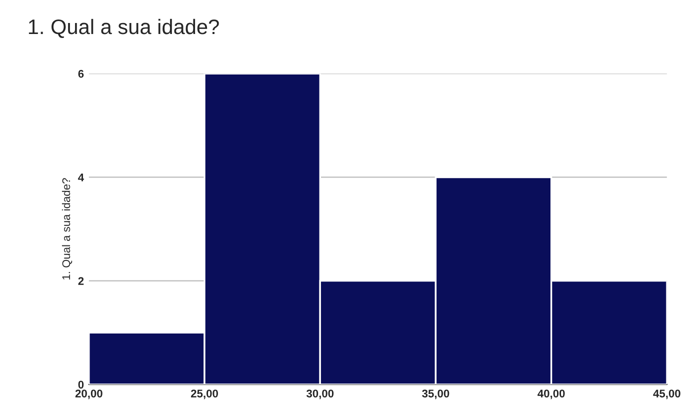  I want to click on y-axis-title: 1. Qual a sua idade?, so click(67, 229).